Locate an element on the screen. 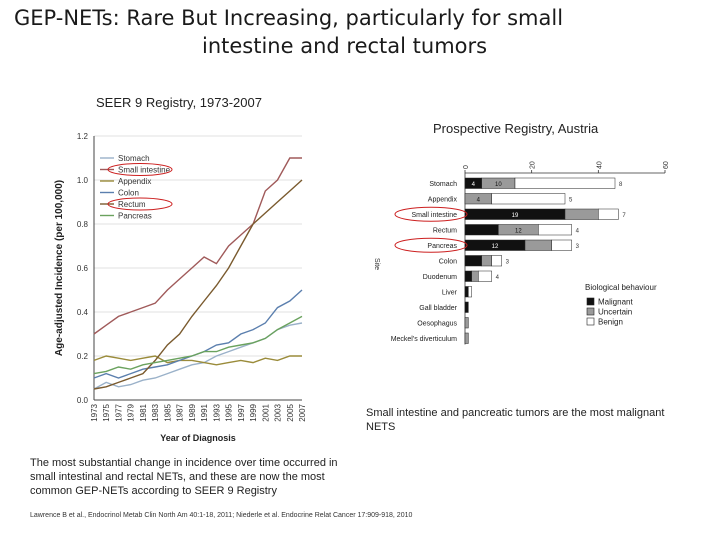 This screenshot has height=540, width=720. x-tick-label: 1991 is located at coordinates (204, 412).